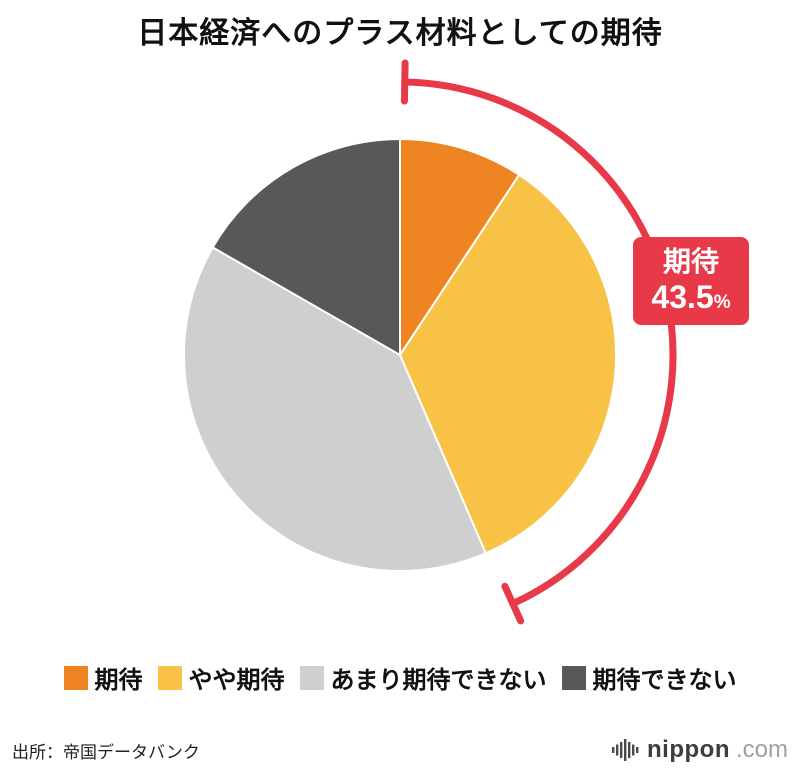 This screenshot has height=780, width=800. Describe the element at coordinates (688, 749) in the screenshot. I see `brand-name: nippon` at that location.